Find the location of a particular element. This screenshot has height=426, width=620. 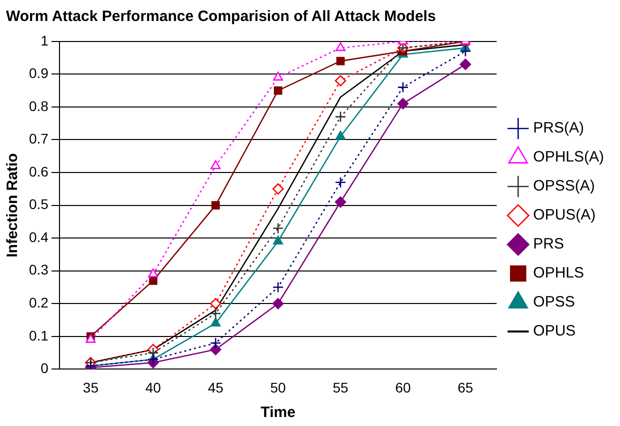

y-tick-label: 0.1 is located at coordinates (38, 335).